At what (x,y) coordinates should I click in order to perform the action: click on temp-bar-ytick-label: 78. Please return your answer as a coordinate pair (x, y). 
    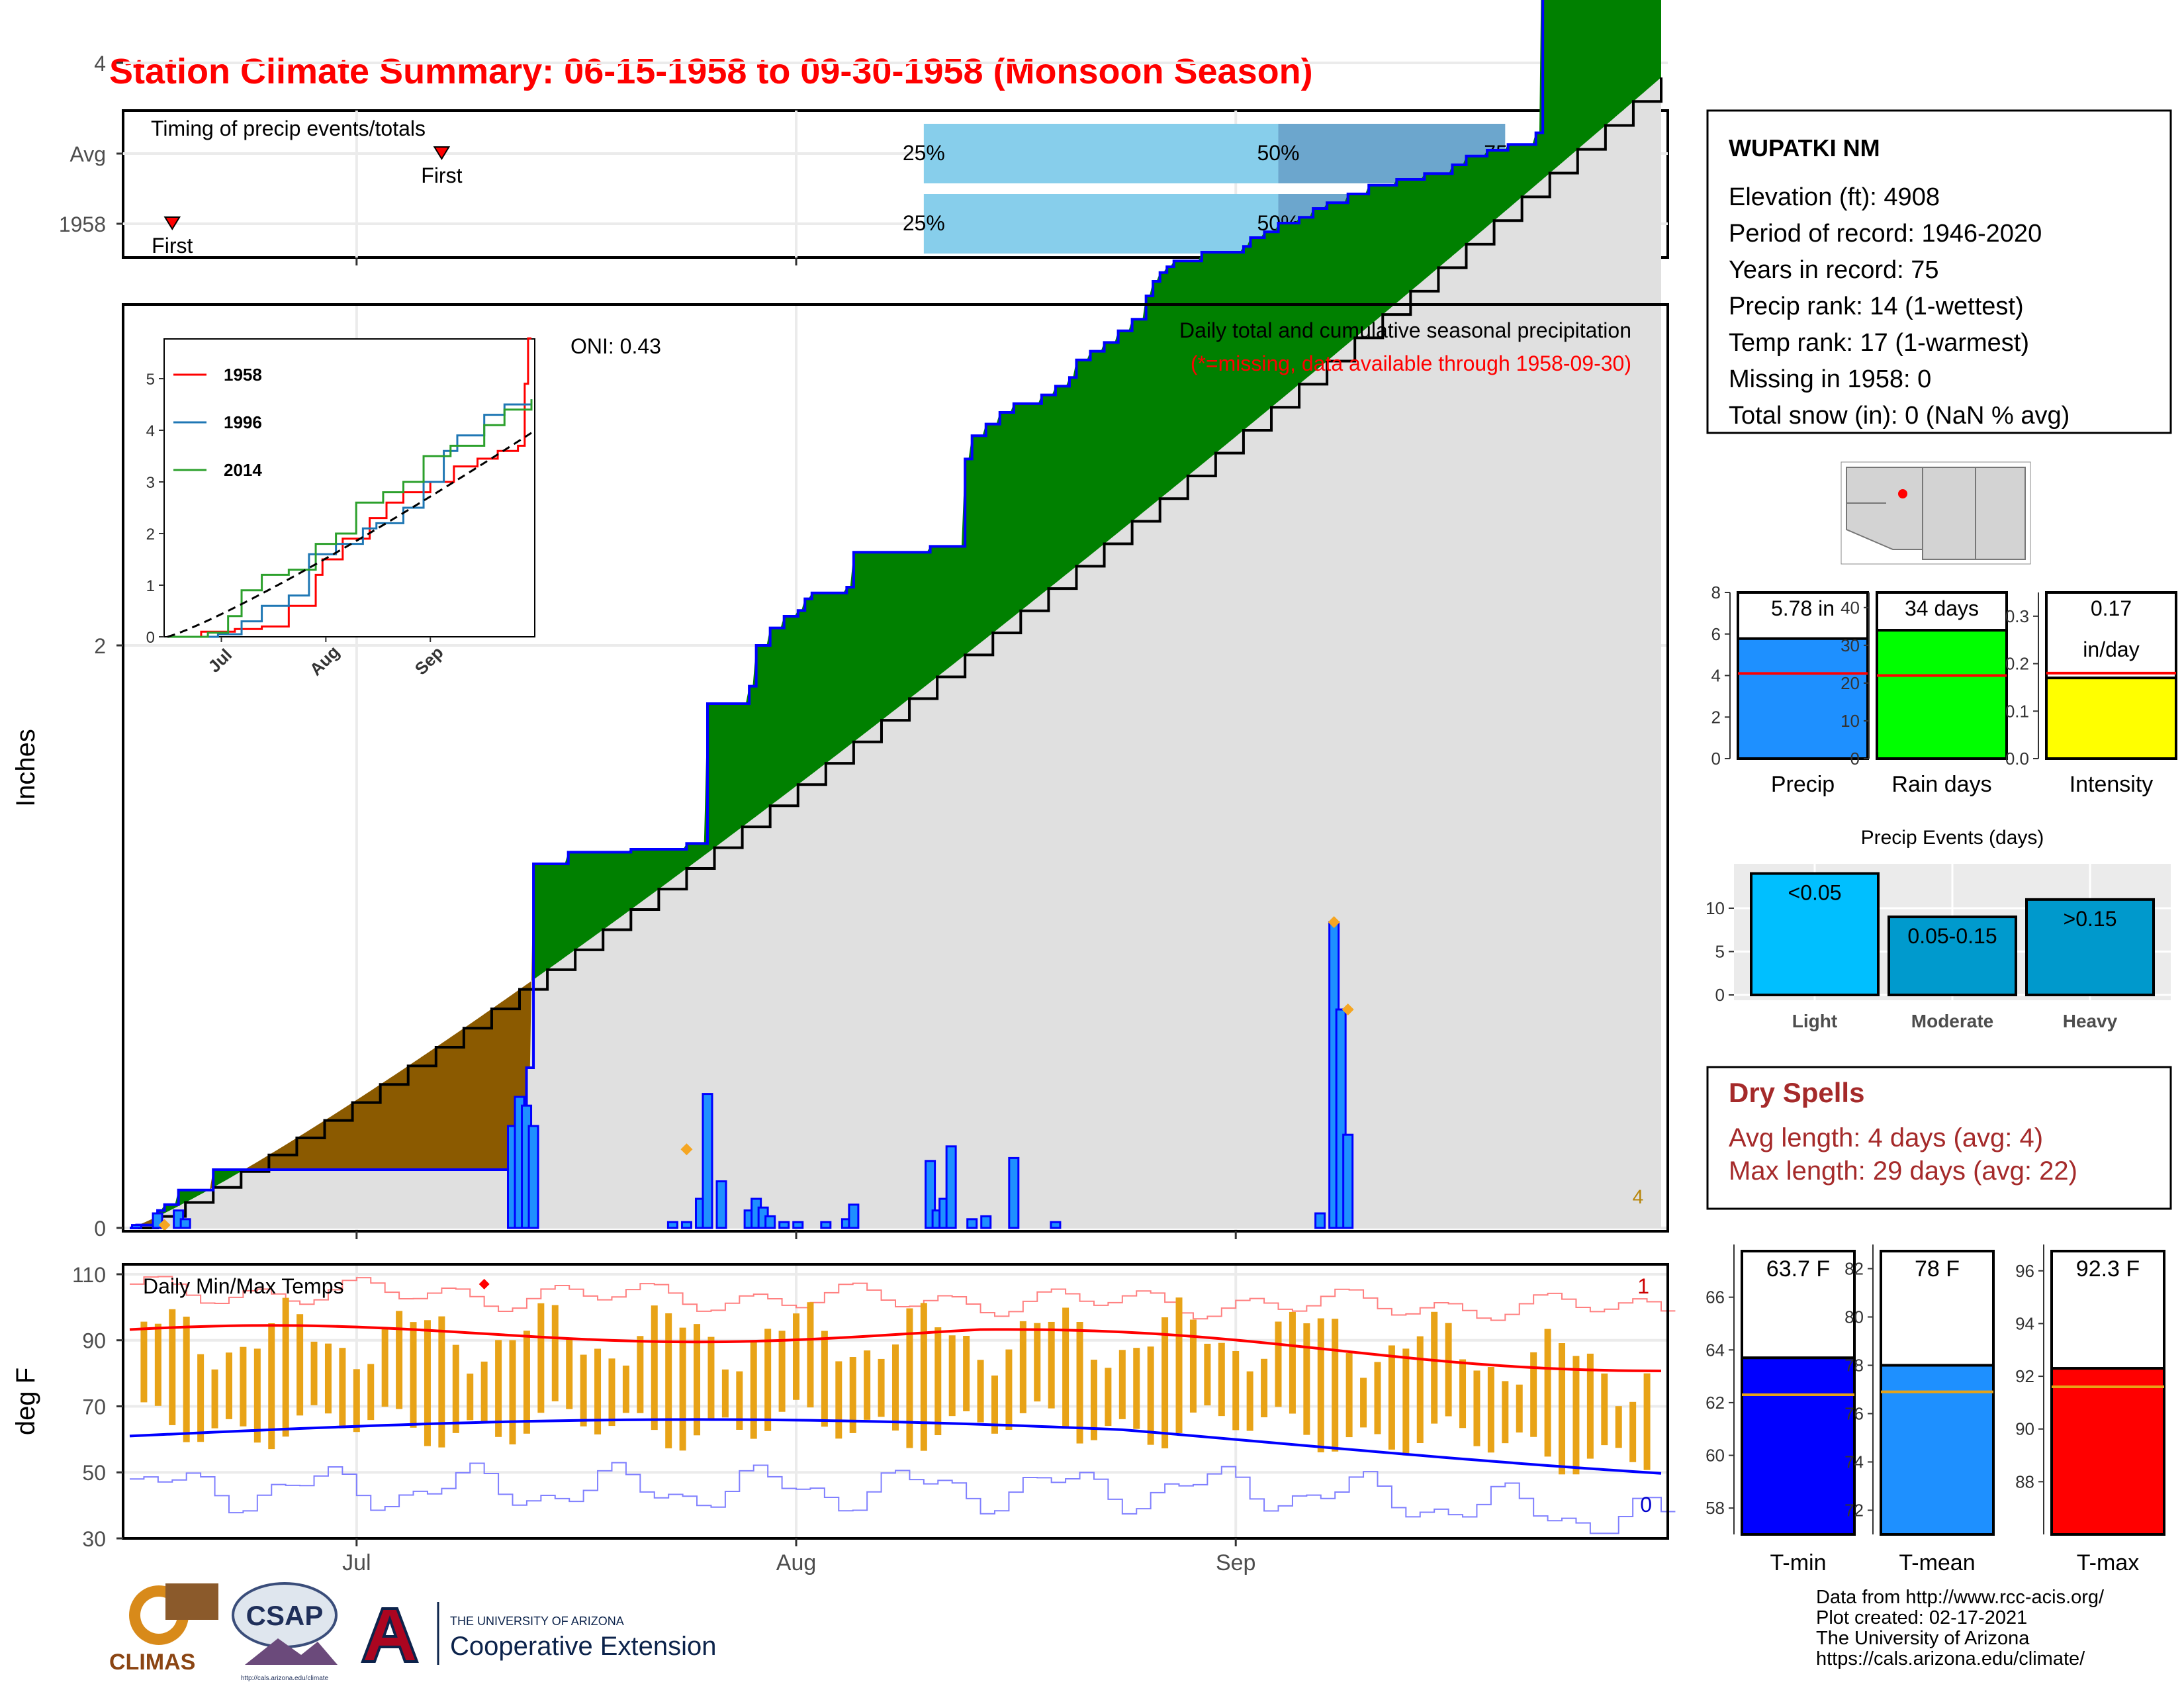
    Looking at the image, I should click on (1854, 1366).